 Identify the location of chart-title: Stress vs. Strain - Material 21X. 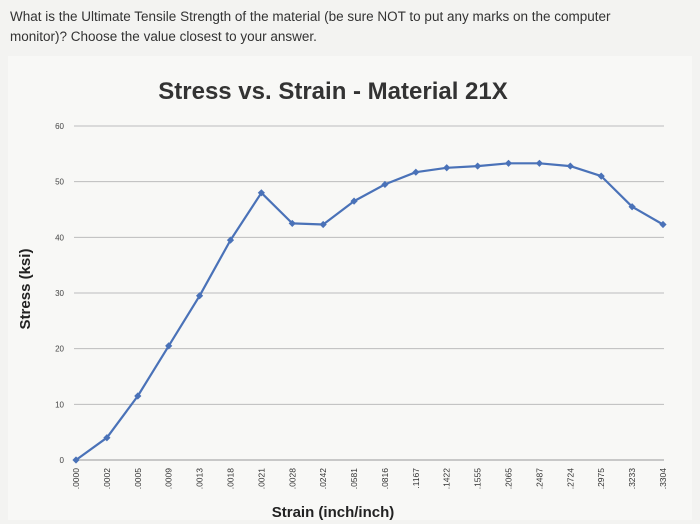
(333, 91).